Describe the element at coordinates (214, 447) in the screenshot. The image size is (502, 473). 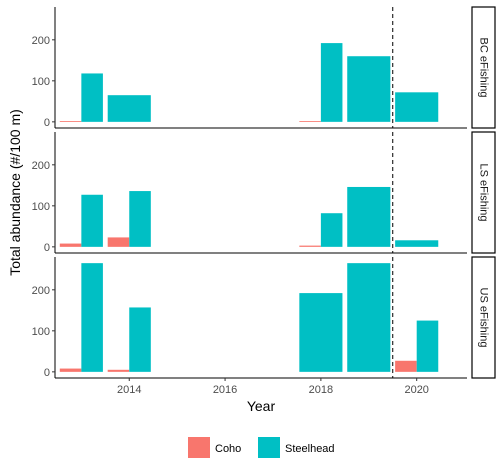
I see `legend-item-coho: Coho` at that location.